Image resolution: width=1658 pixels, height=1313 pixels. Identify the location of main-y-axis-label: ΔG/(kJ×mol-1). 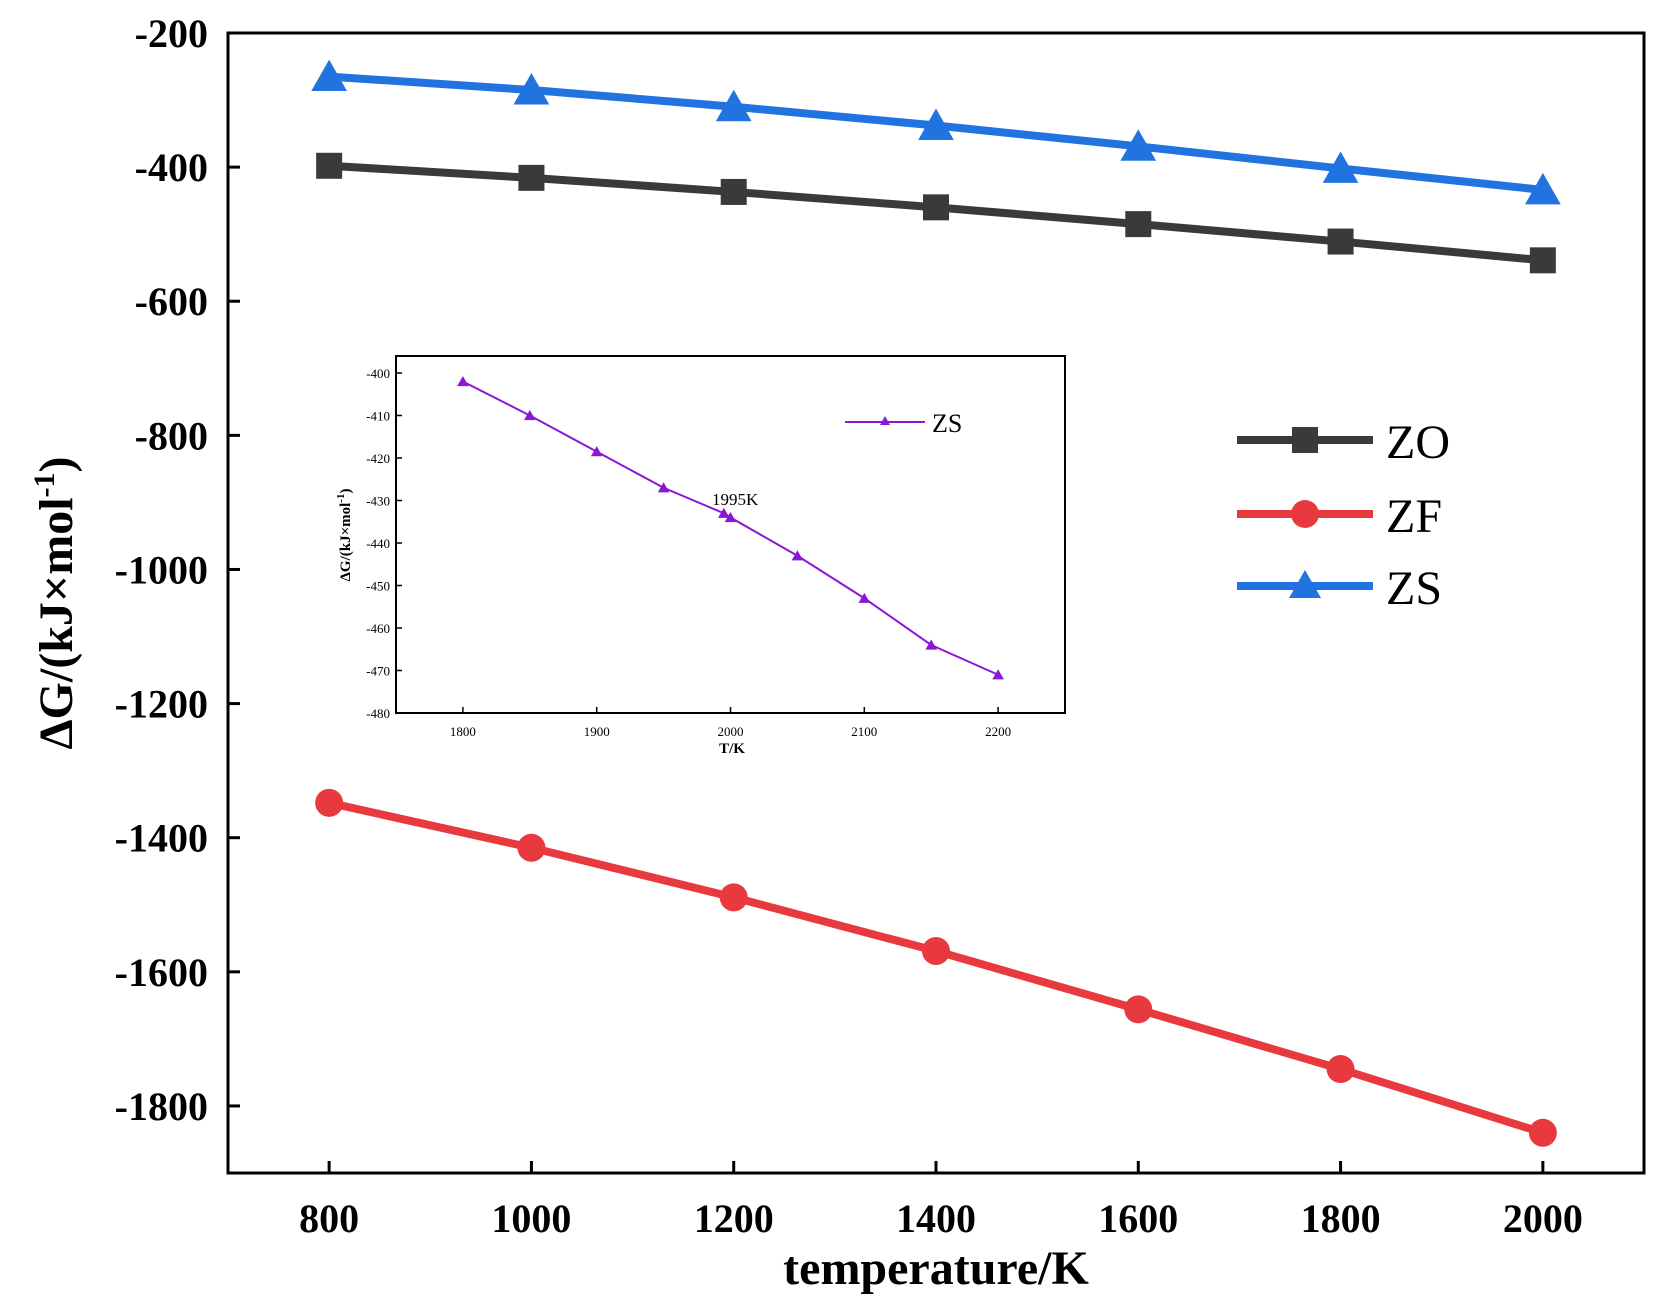
(55, 602).